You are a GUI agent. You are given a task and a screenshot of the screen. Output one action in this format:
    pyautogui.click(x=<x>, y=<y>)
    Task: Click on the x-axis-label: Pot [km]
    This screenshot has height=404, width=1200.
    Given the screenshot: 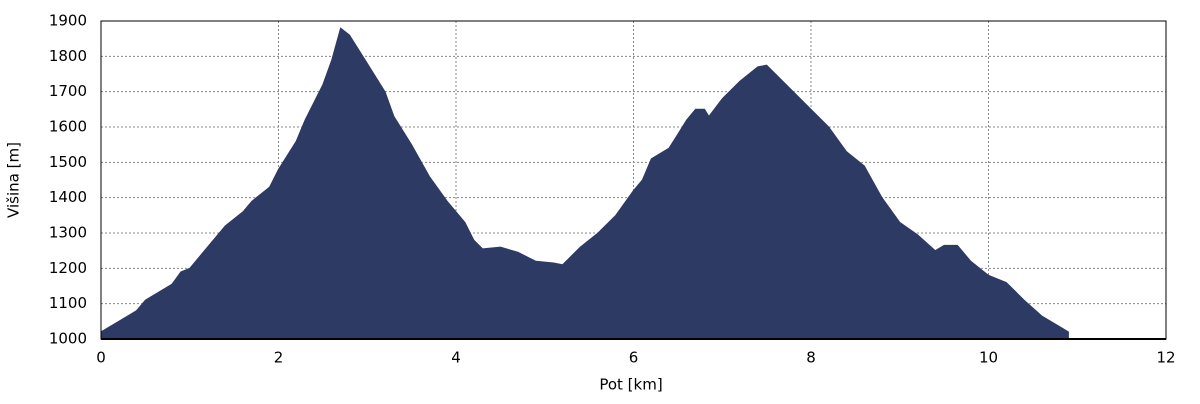 What is the action you would take?
    pyautogui.click(x=630, y=385)
    